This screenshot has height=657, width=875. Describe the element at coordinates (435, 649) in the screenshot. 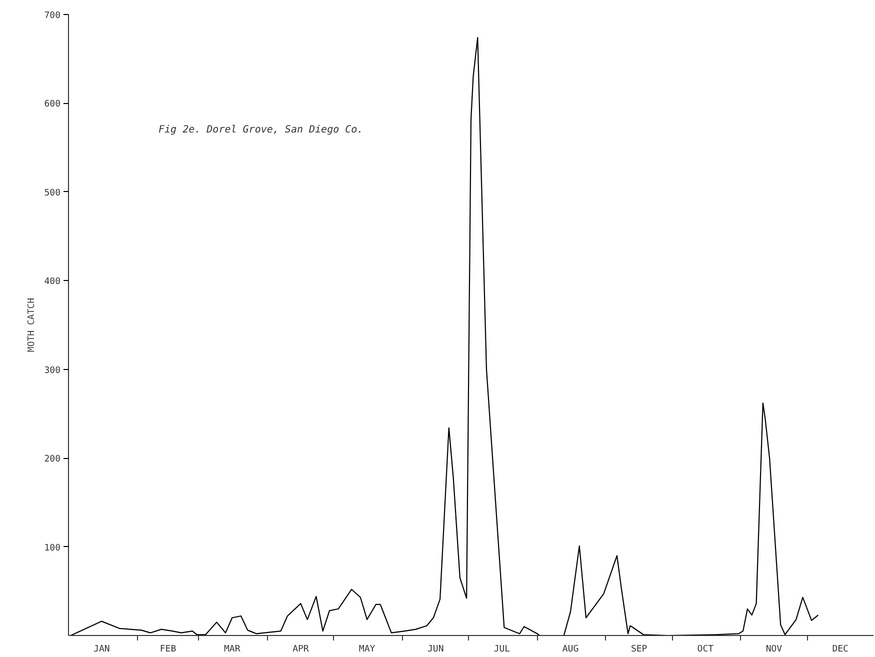

I see `x-tick-label: JUN` at that location.